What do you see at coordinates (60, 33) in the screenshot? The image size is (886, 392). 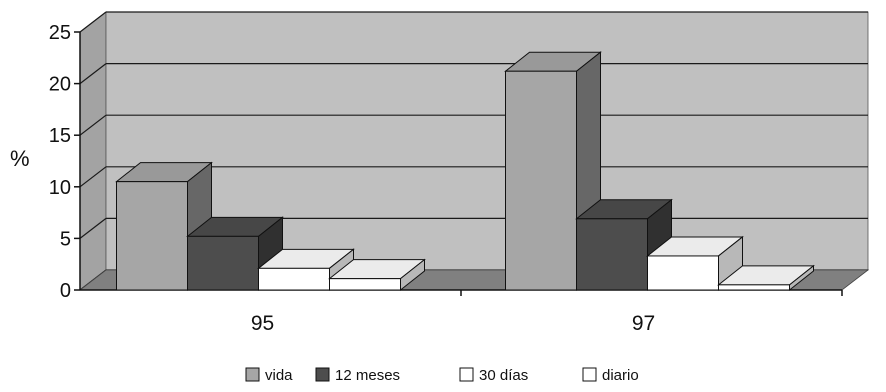 I see `y-tick-label: 25` at bounding box center [60, 33].